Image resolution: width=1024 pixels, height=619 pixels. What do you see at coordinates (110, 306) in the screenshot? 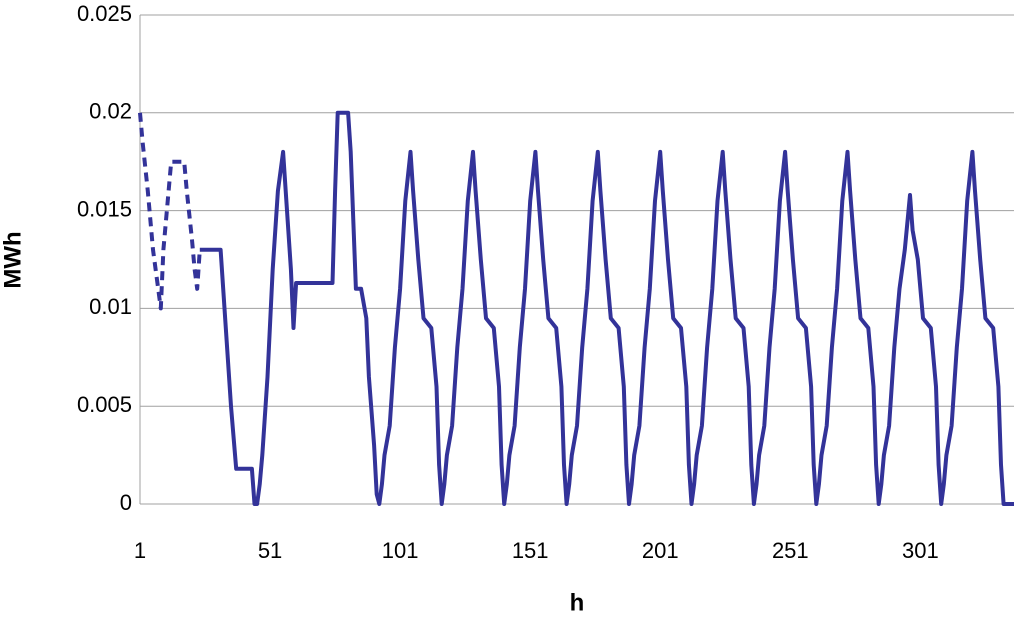
I see `y-tick-label: 0.01` at bounding box center [110, 306].